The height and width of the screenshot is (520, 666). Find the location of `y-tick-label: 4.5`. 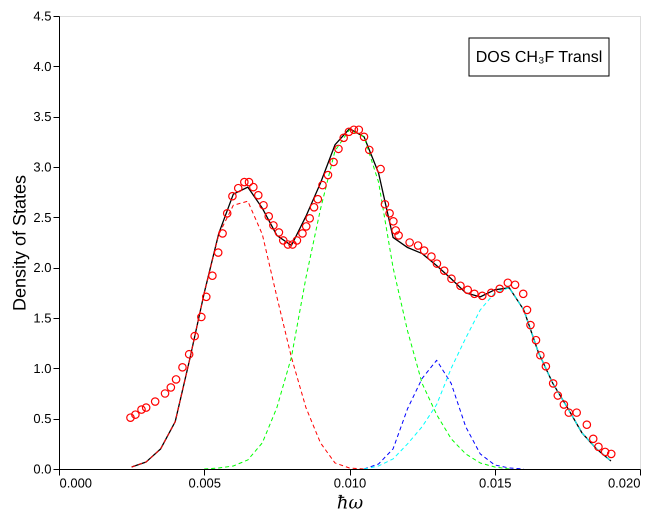

y-tick-label: 4.5 is located at coordinates (42, 16).